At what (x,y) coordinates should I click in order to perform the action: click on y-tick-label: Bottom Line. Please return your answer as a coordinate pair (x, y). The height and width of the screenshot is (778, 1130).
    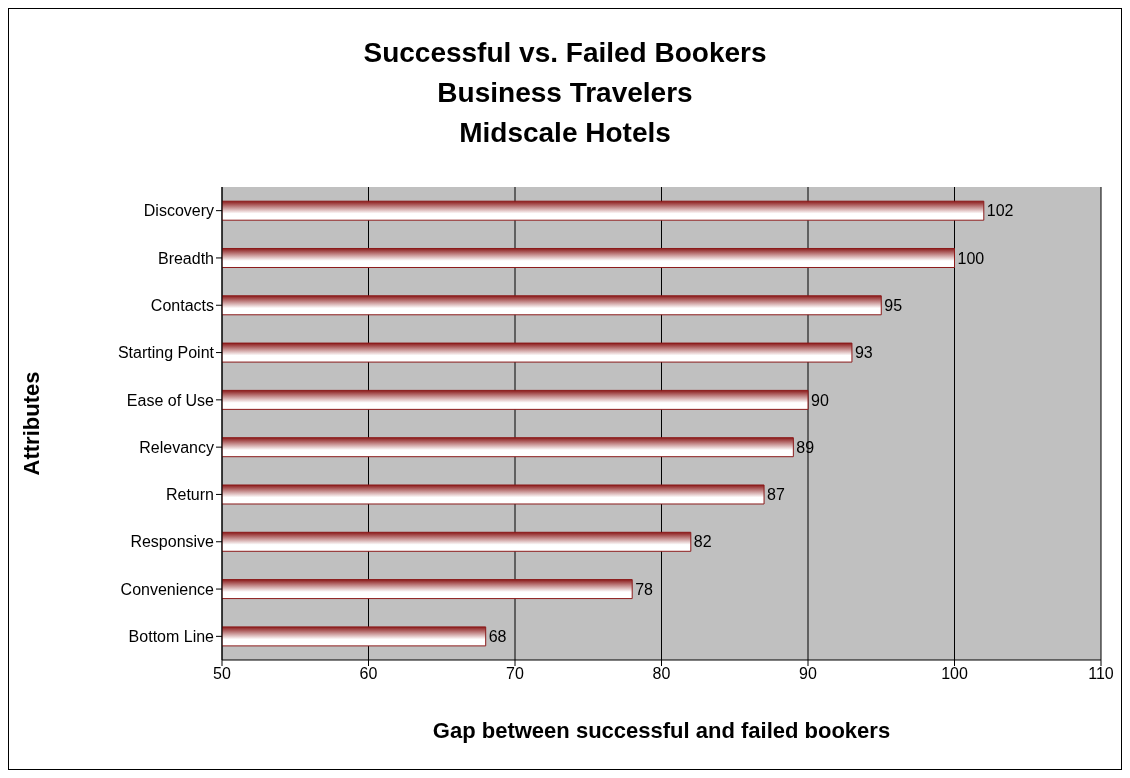
    Looking at the image, I should click on (171, 637).